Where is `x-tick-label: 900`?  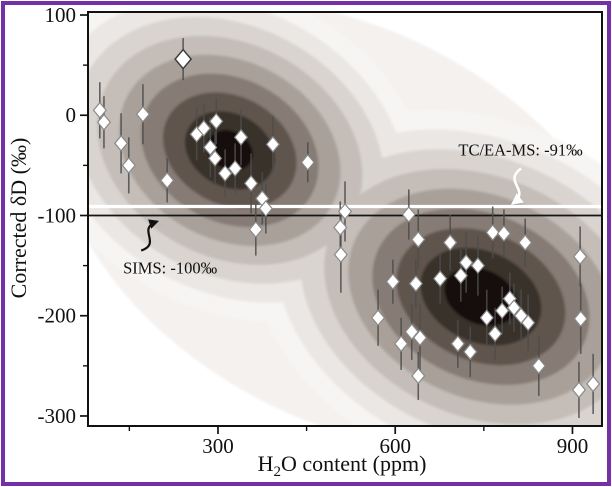 x-tick-label: 900 is located at coordinates (573, 446).